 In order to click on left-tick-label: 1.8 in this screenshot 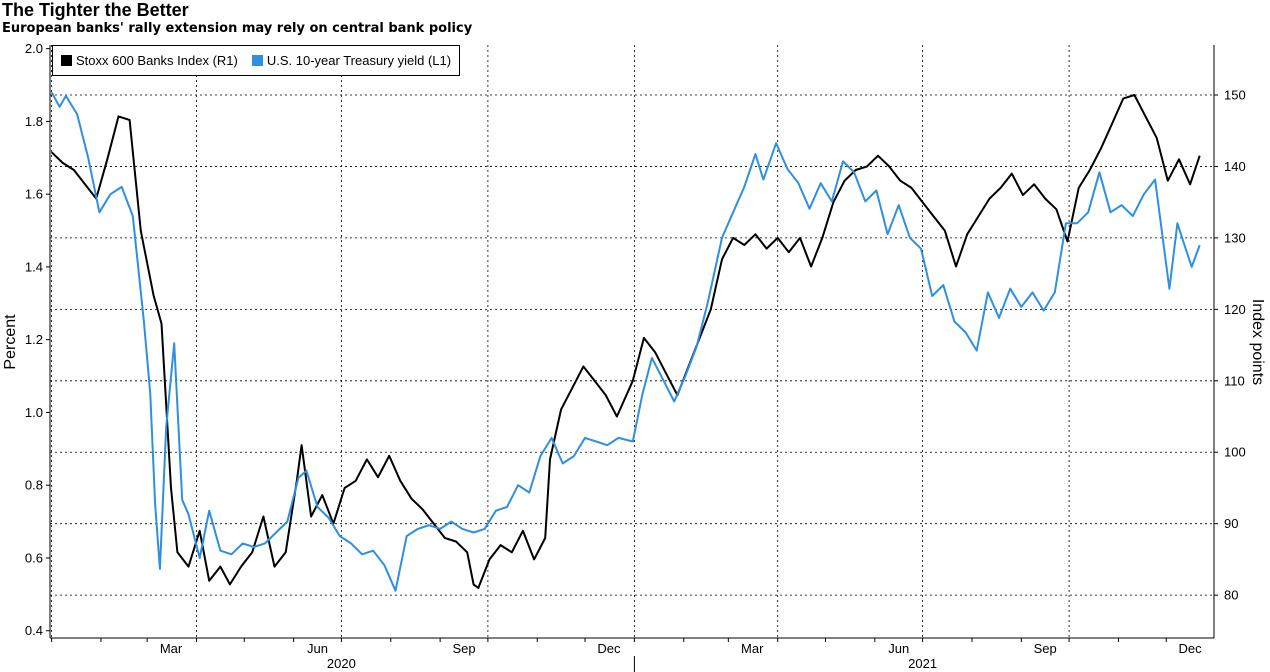, I will do `click(34, 121)`.